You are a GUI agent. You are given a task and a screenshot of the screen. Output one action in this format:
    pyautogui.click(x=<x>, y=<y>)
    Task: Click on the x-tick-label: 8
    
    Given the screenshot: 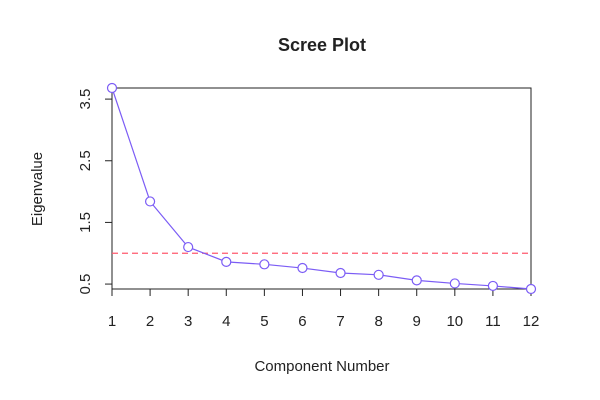 What is the action you would take?
    pyautogui.click(x=378, y=321)
    